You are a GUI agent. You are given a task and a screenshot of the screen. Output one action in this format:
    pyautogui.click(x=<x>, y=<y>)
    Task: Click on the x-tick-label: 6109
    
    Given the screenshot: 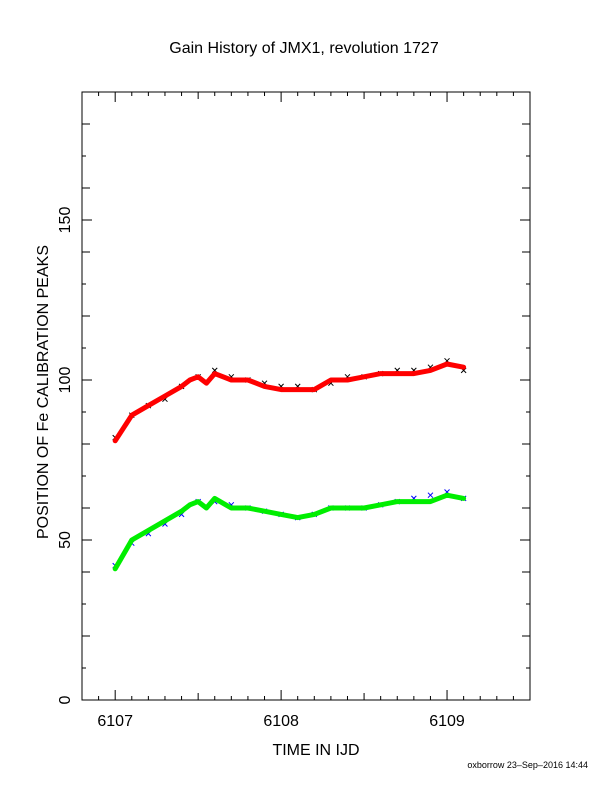 What is the action you would take?
    pyautogui.click(x=447, y=721)
    